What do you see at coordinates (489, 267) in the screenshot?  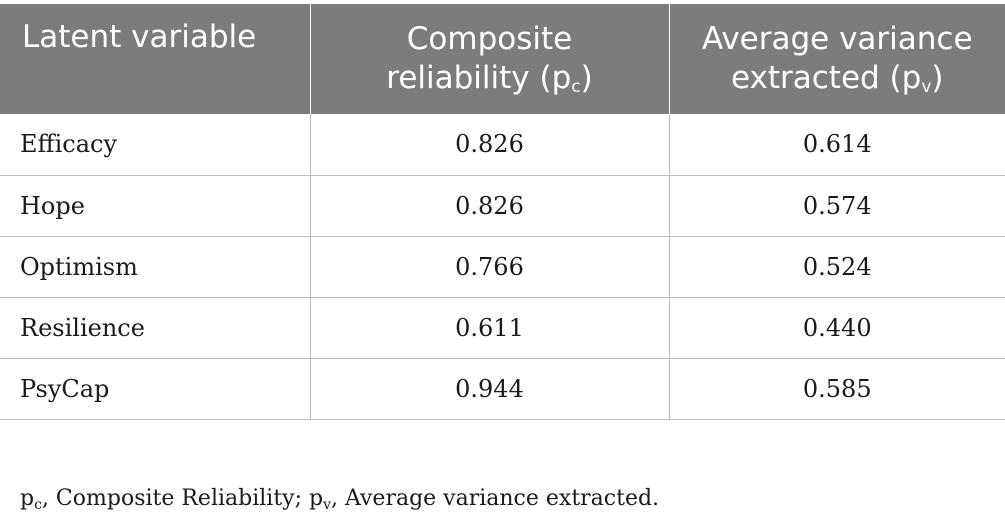 I see `cell-composite-reliability: 0.766` at bounding box center [489, 267].